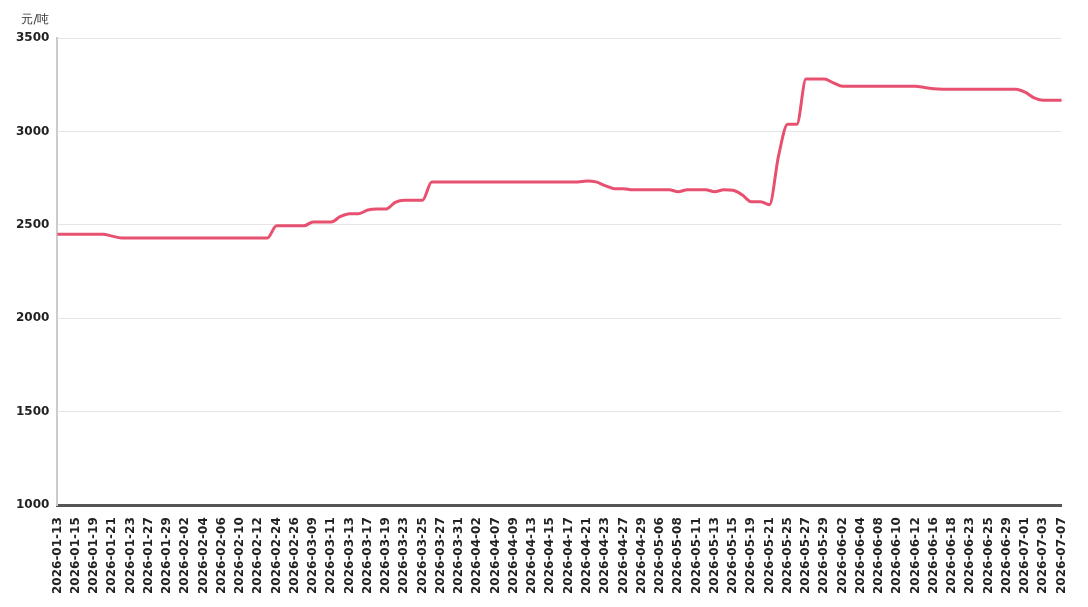 This screenshot has height=607, width=1088. I want to click on x-tick-label: 2026-03-13, so click(348, 556).